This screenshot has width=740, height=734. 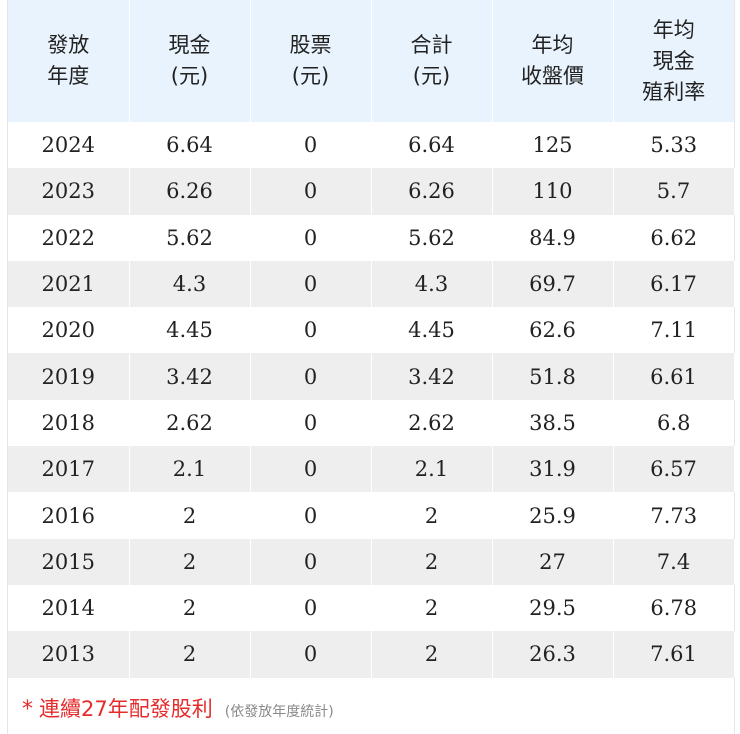 What do you see at coordinates (190, 469) in the screenshot?
I see `cell-cash: 2.1` at bounding box center [190, 469].